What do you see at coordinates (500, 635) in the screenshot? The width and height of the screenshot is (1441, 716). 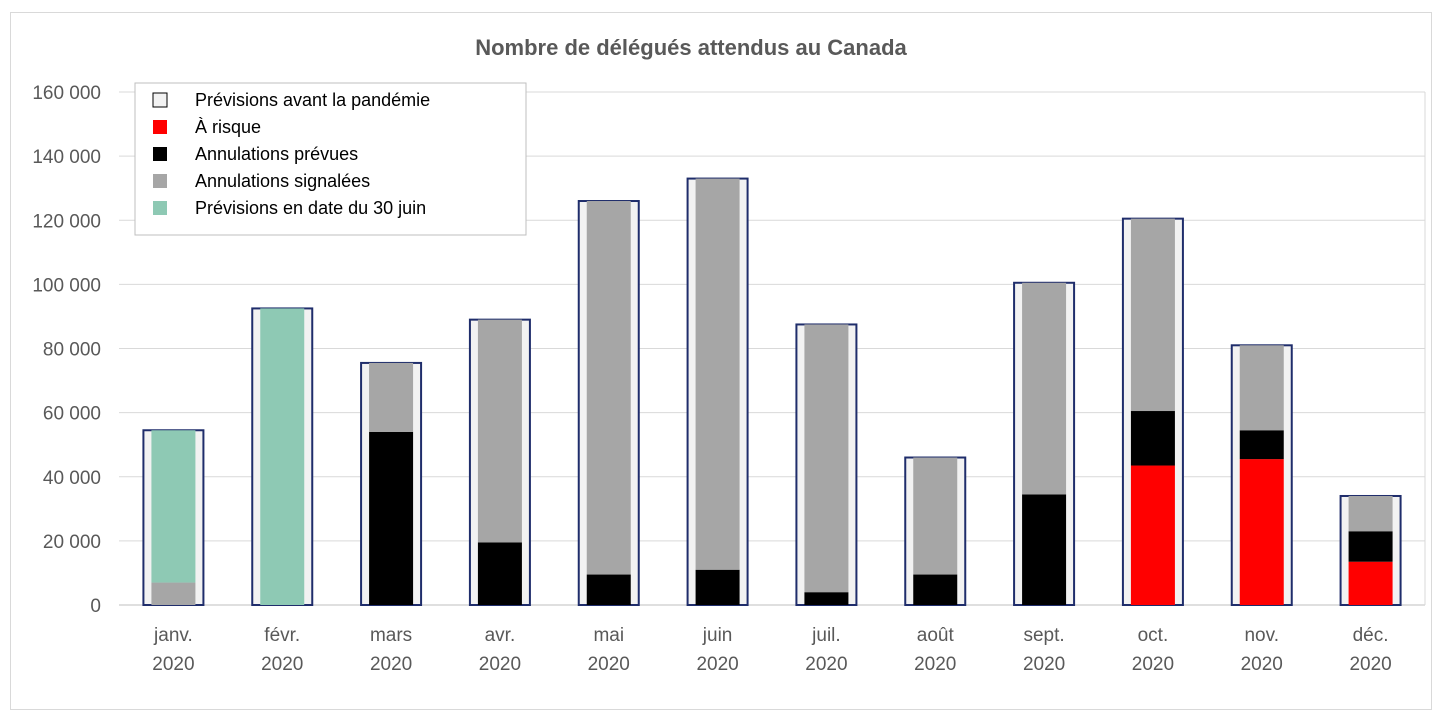 I see `x-tick-label-month: avr.` at bounding box center [500, 635].